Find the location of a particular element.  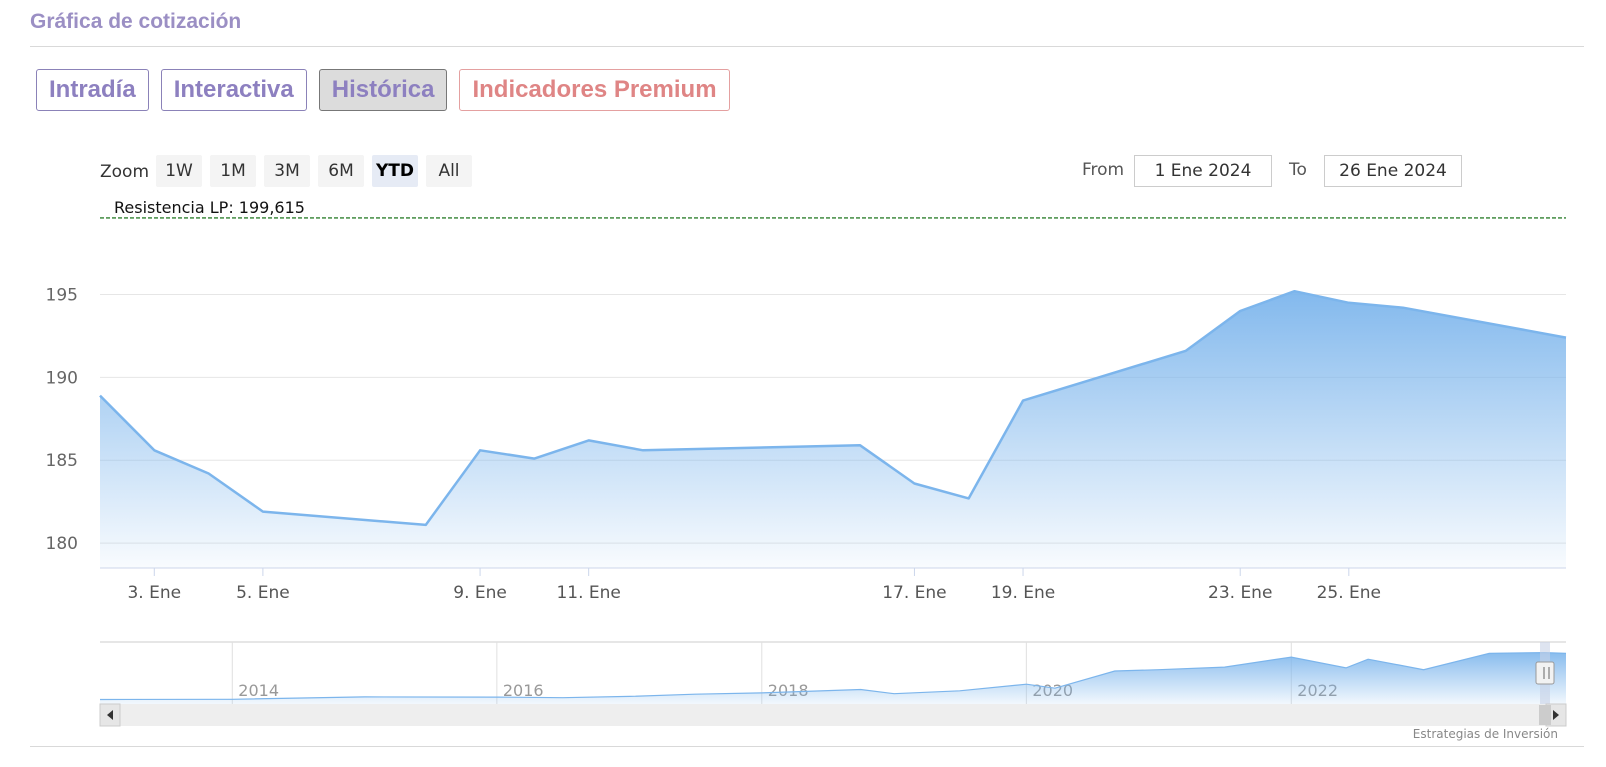

tab-indicadores-premium: Indicadores Premium is located at coordinates (594, 90).